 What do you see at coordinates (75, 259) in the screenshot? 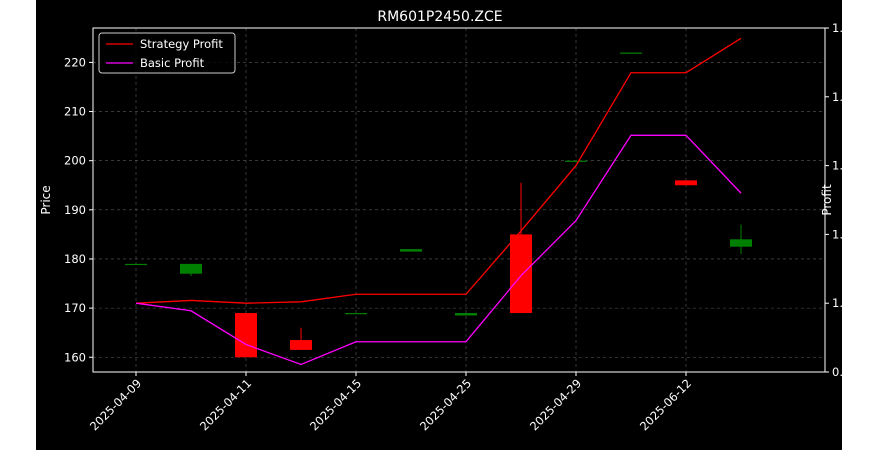
I see `left-y-tick-label: 180` at bounding box center [75, 259].